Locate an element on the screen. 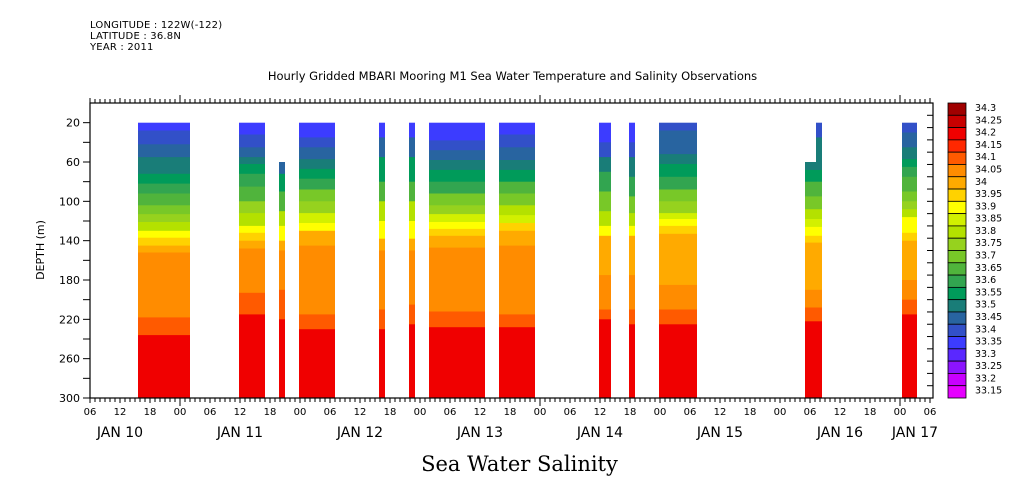  x-day-label: JAN 12 is located at coordinates (359, 433).